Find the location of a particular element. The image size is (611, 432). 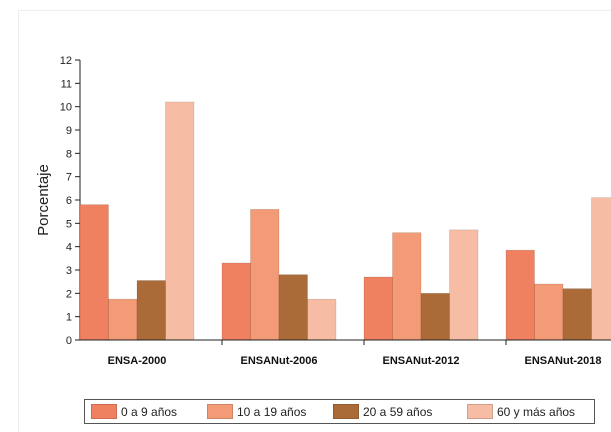

y-tick-label: 4 is located at coordinates (69, 248).